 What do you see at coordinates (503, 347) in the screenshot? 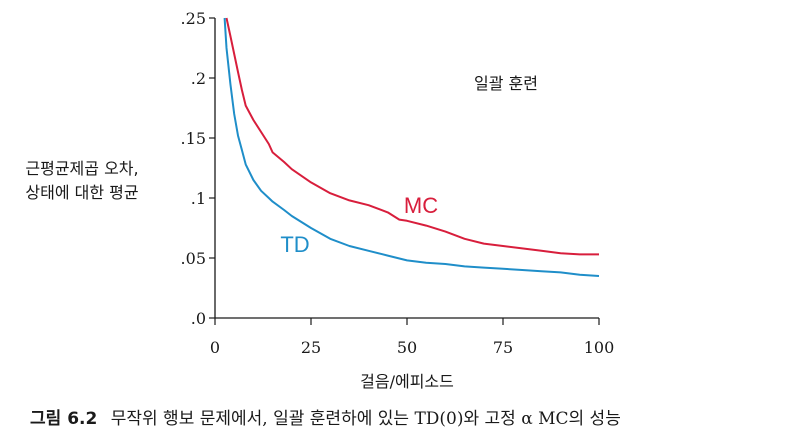
I see `x-tick-label: 75` at bounding box center [503, 347].